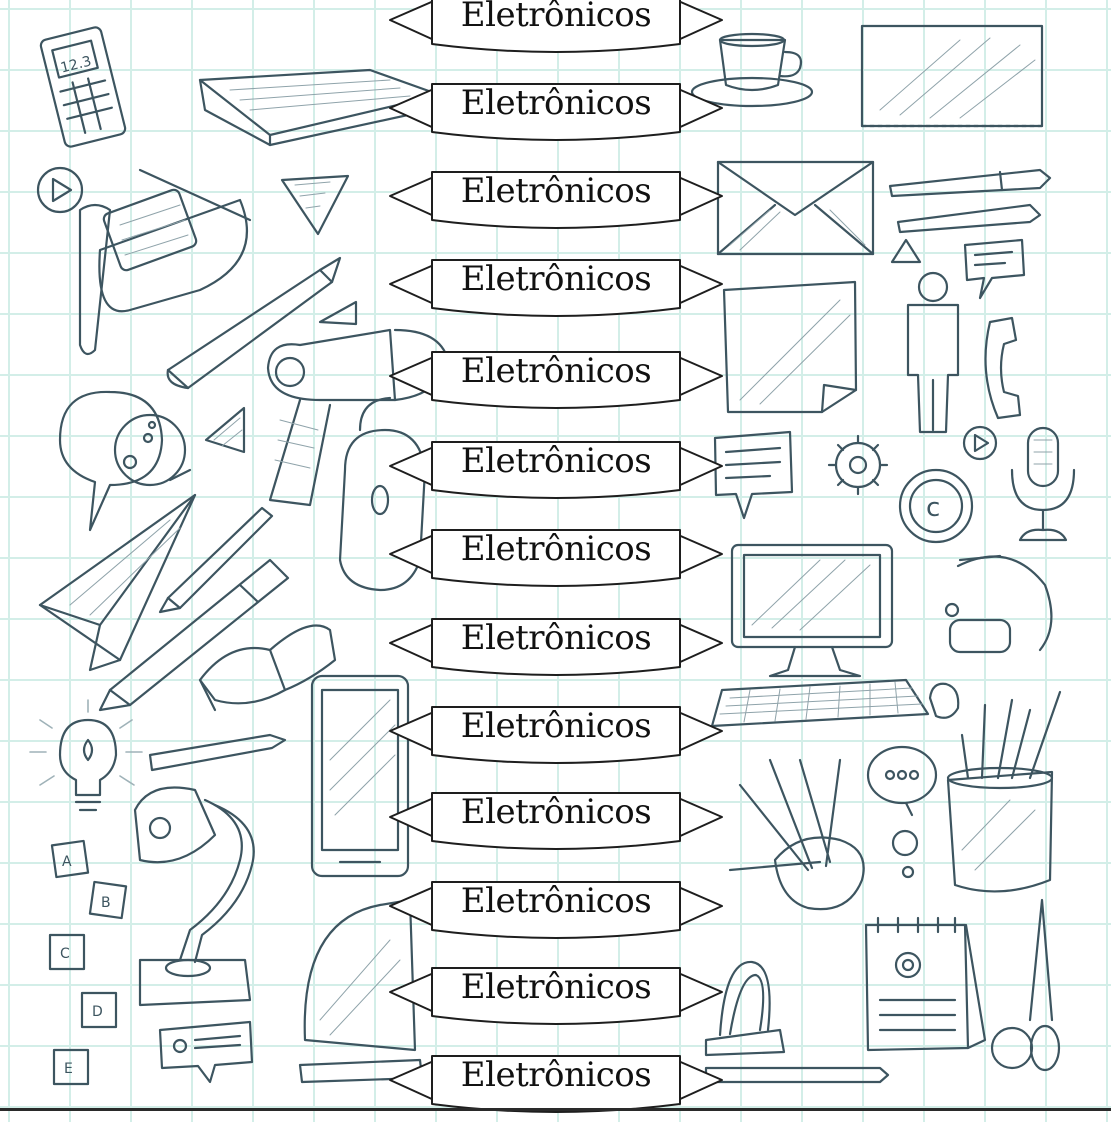  I want to click on letter-block-c: C, so click(65, 954).